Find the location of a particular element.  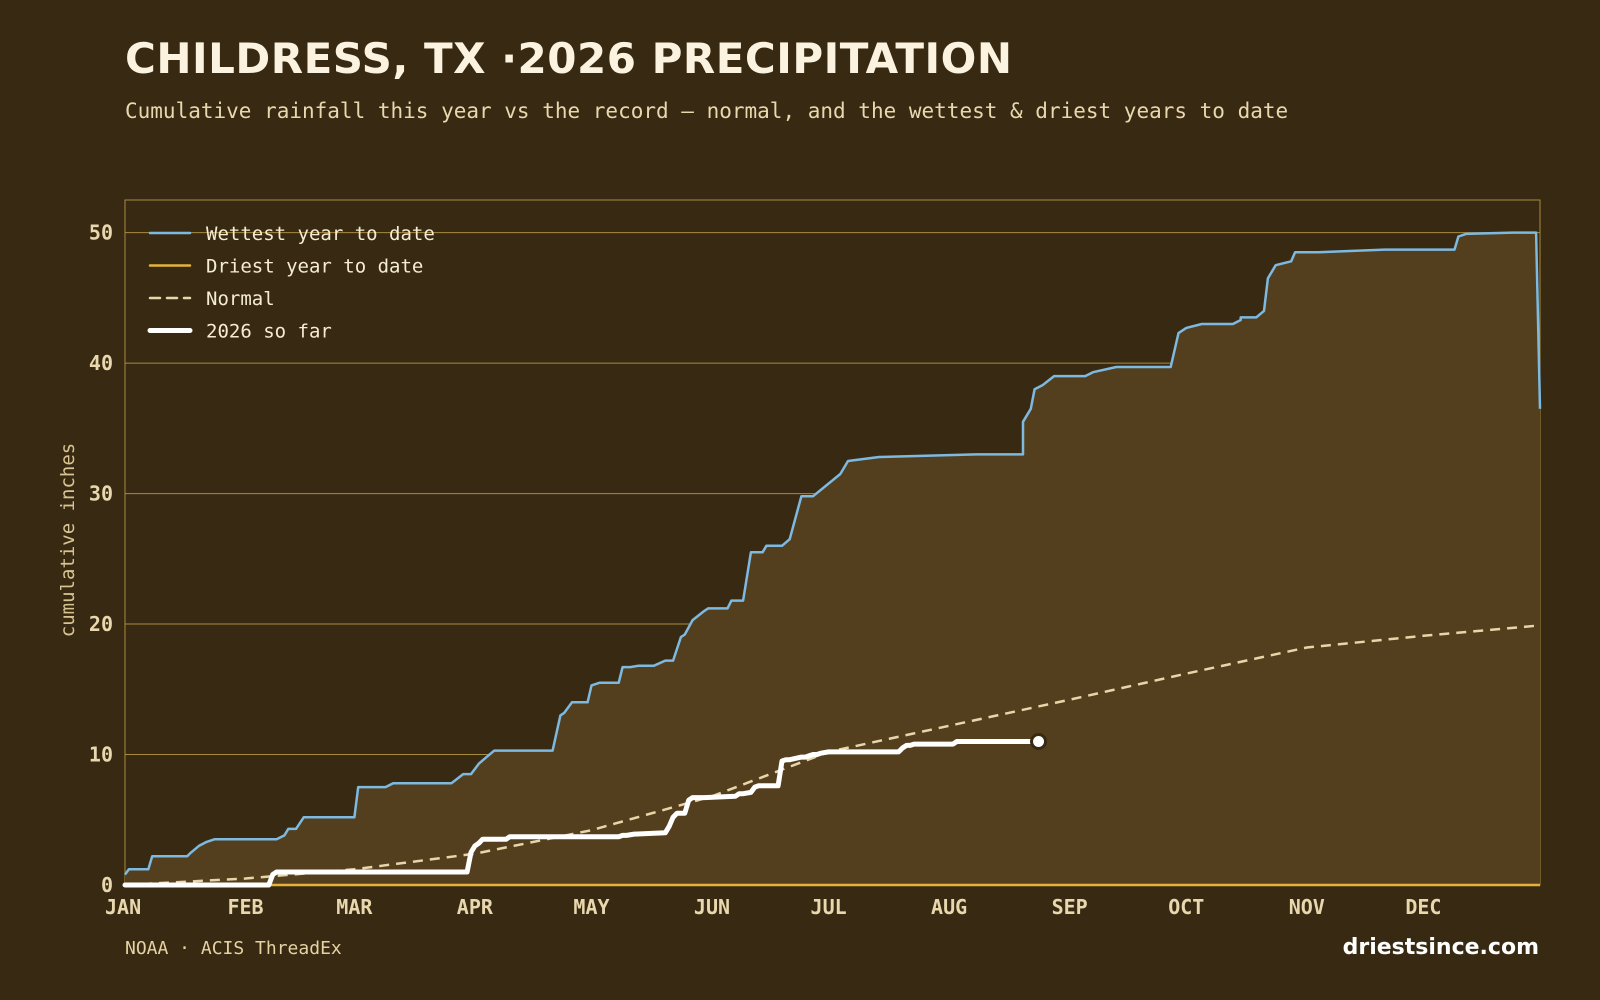

y-tick-label: 30 is located at coordinates (101, 494).